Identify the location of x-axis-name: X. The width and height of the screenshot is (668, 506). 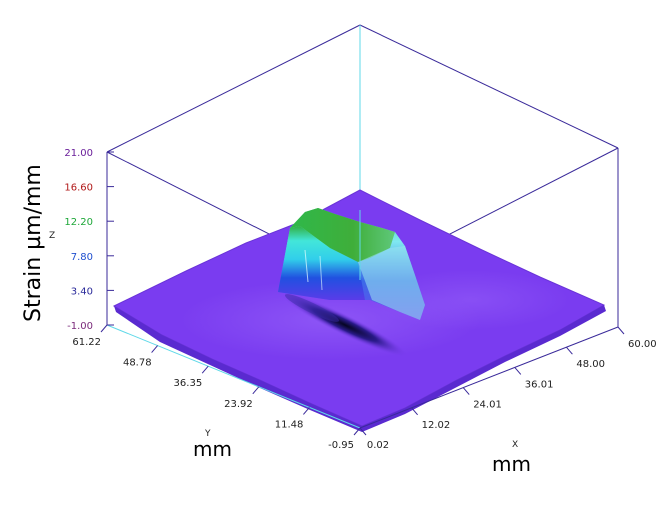
(515, 445).